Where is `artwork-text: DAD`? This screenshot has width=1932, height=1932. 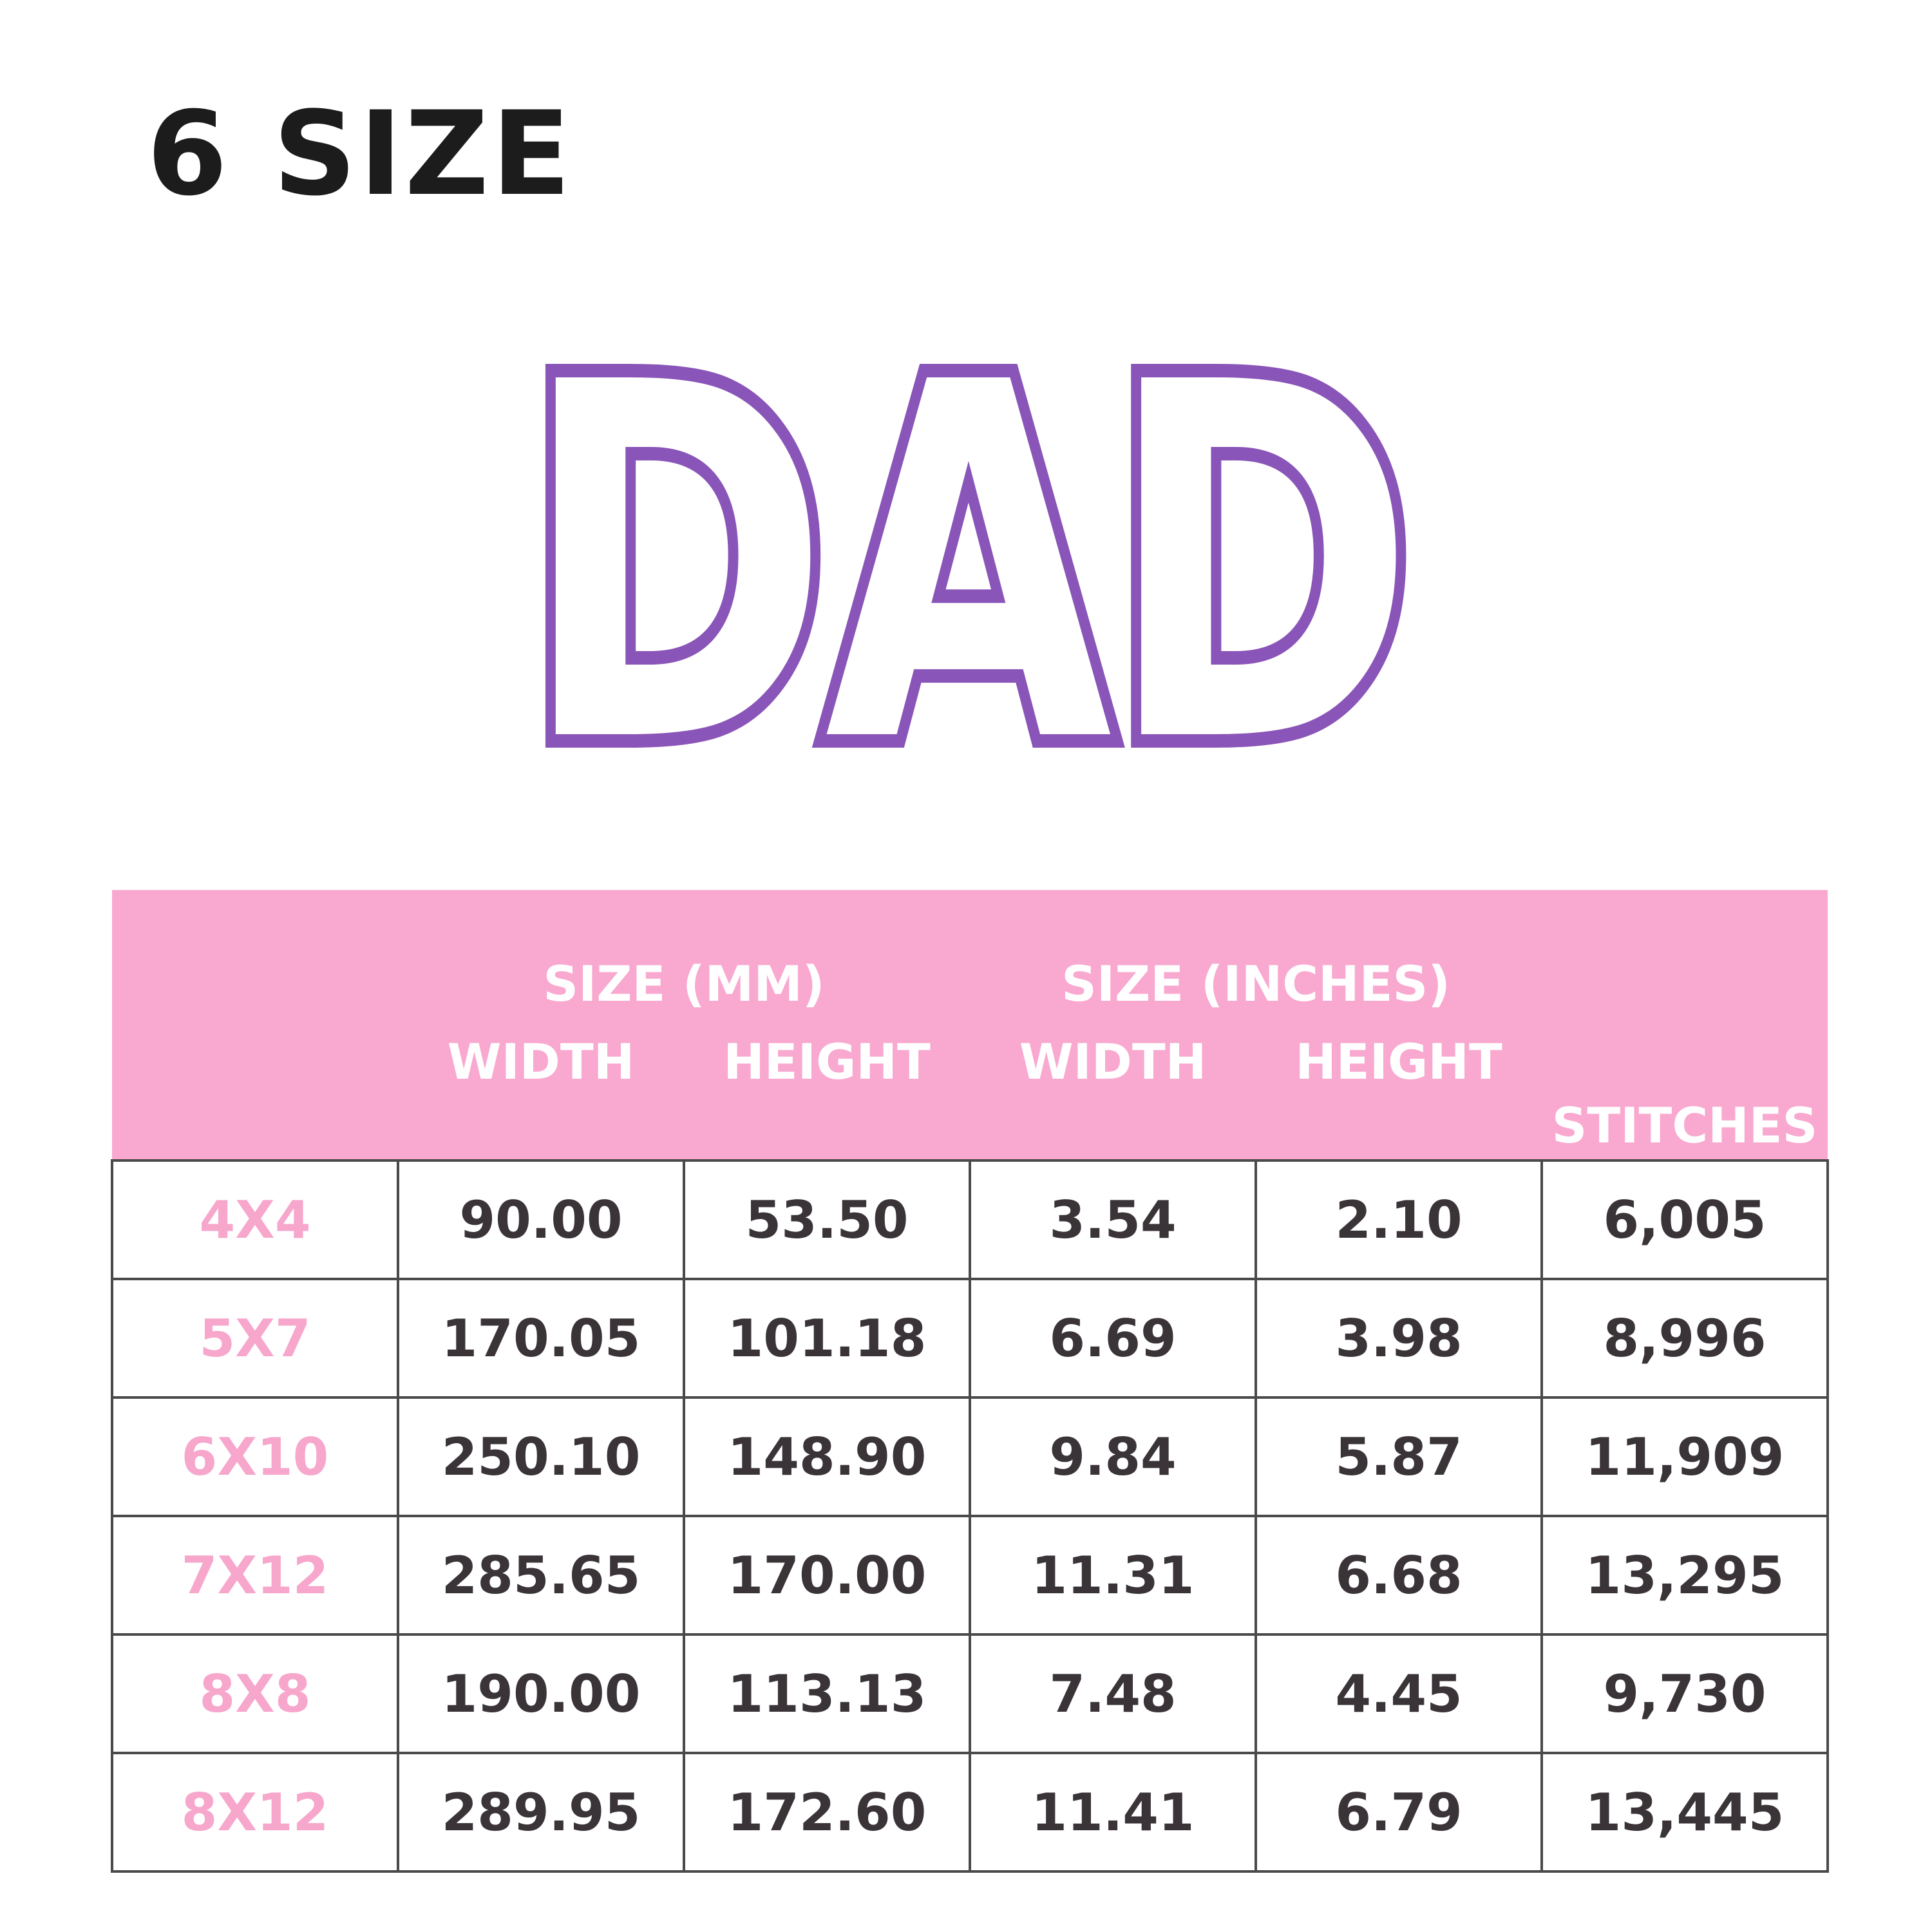 artwork-text: DAD is located at coordinates (966, 540).